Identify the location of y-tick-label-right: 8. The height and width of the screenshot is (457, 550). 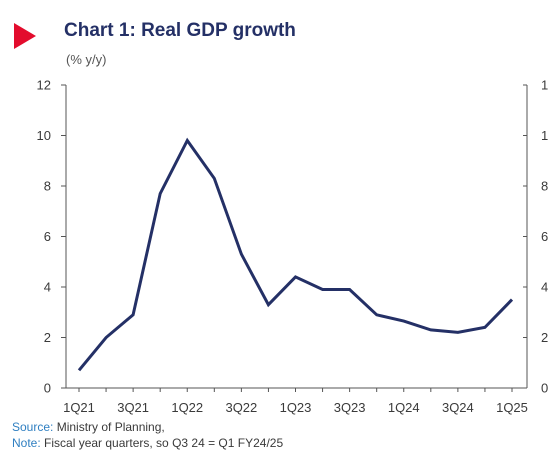
(544, 186).